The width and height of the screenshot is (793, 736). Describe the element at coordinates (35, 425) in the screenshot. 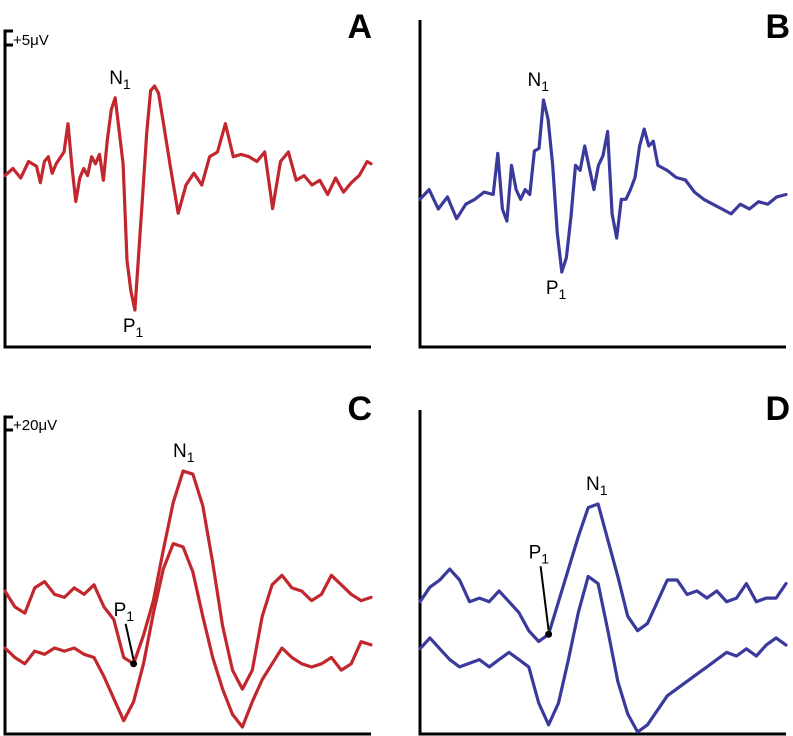

I see `panel-c-scale-label: +20μV` at that location.